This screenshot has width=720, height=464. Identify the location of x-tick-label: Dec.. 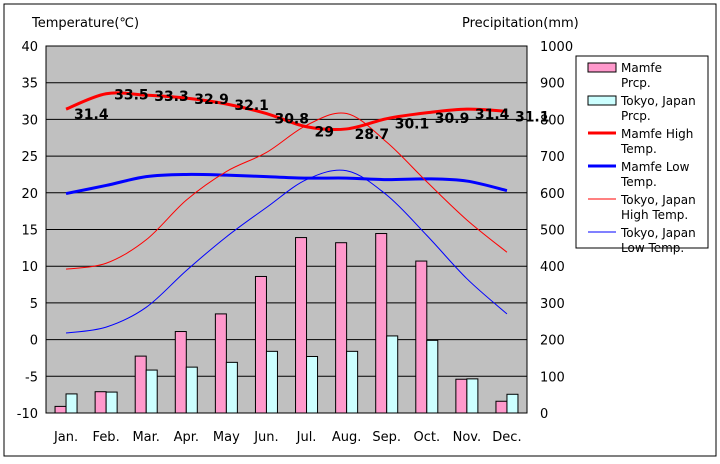
(506, 437).